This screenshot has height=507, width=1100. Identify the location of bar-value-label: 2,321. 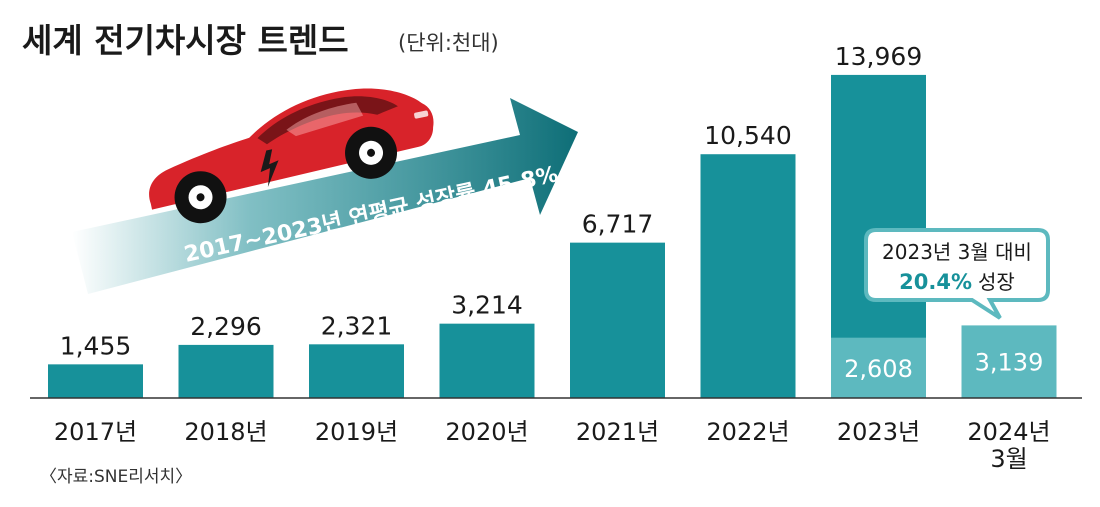
(357, 325).